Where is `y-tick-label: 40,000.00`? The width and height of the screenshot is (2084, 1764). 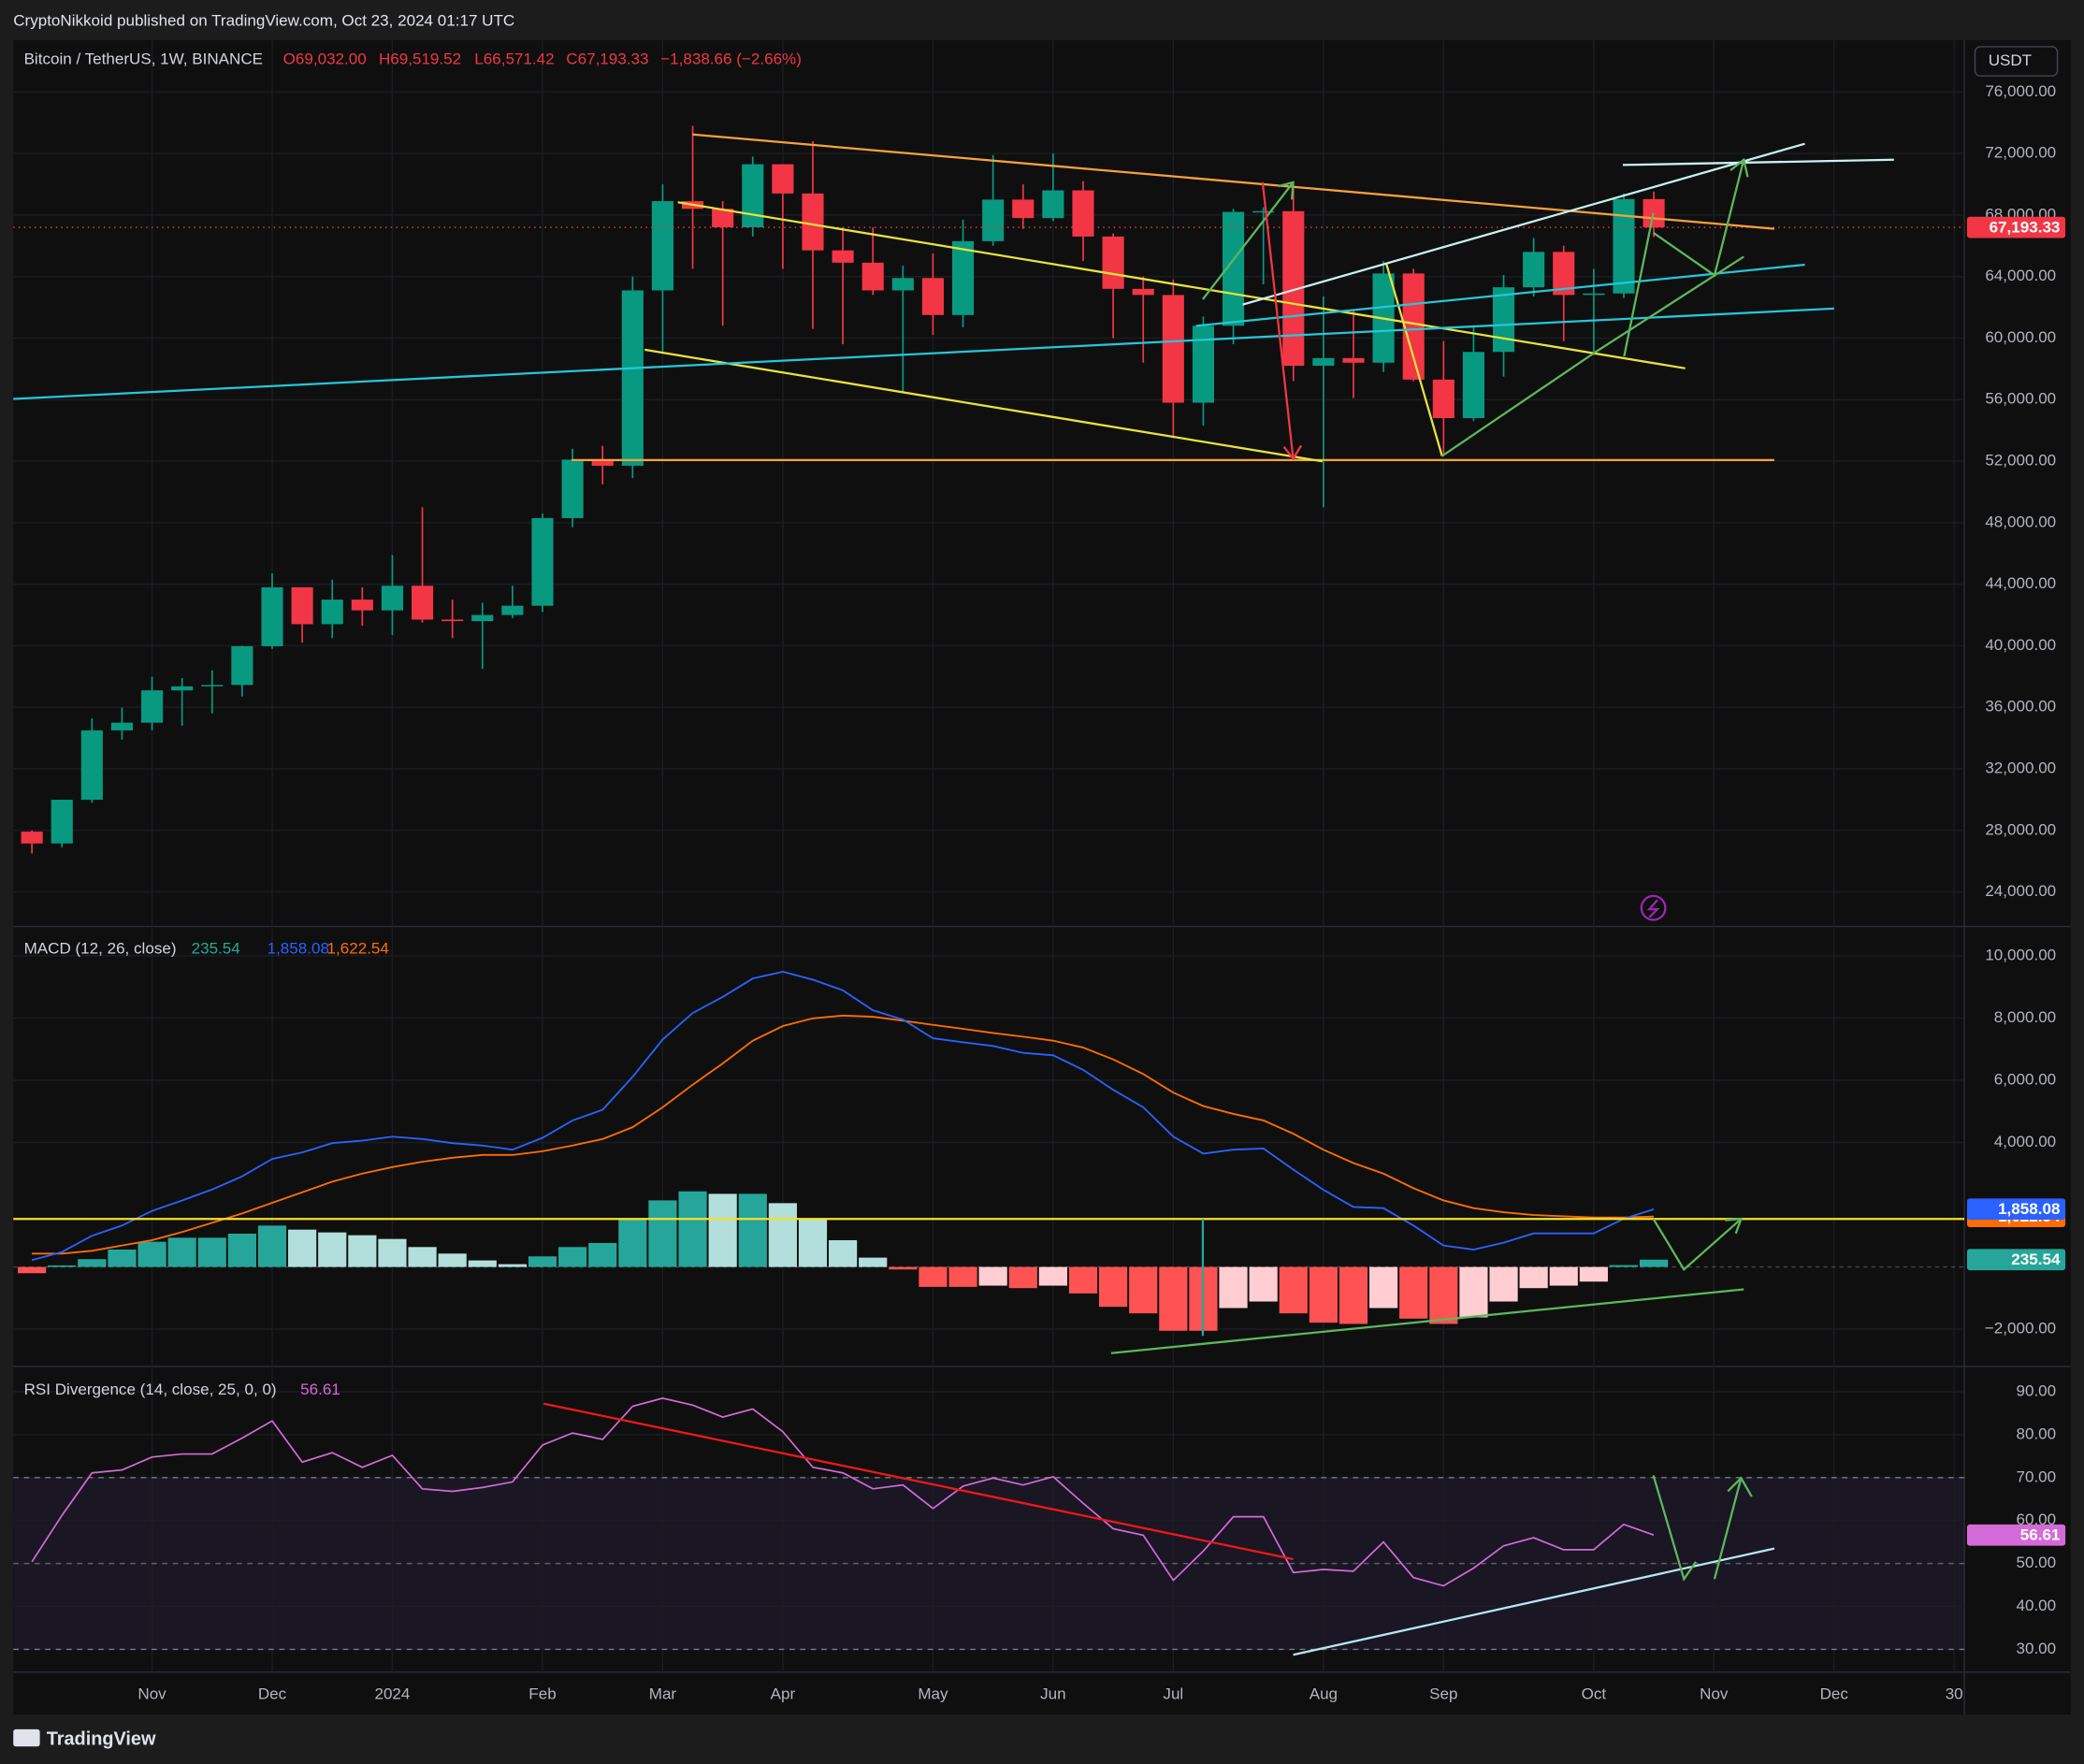 y-tick-label: 40,000.00 is located at coordinates (2020, 645).